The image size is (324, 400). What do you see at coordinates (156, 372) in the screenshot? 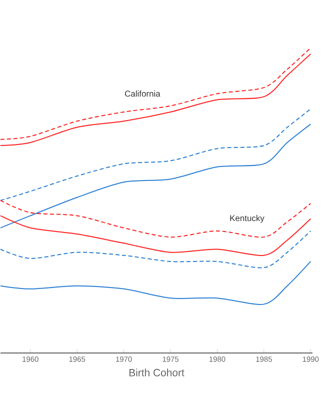
I see `x-axis-title: Birth Cohort` at bounding box center [156, 372].